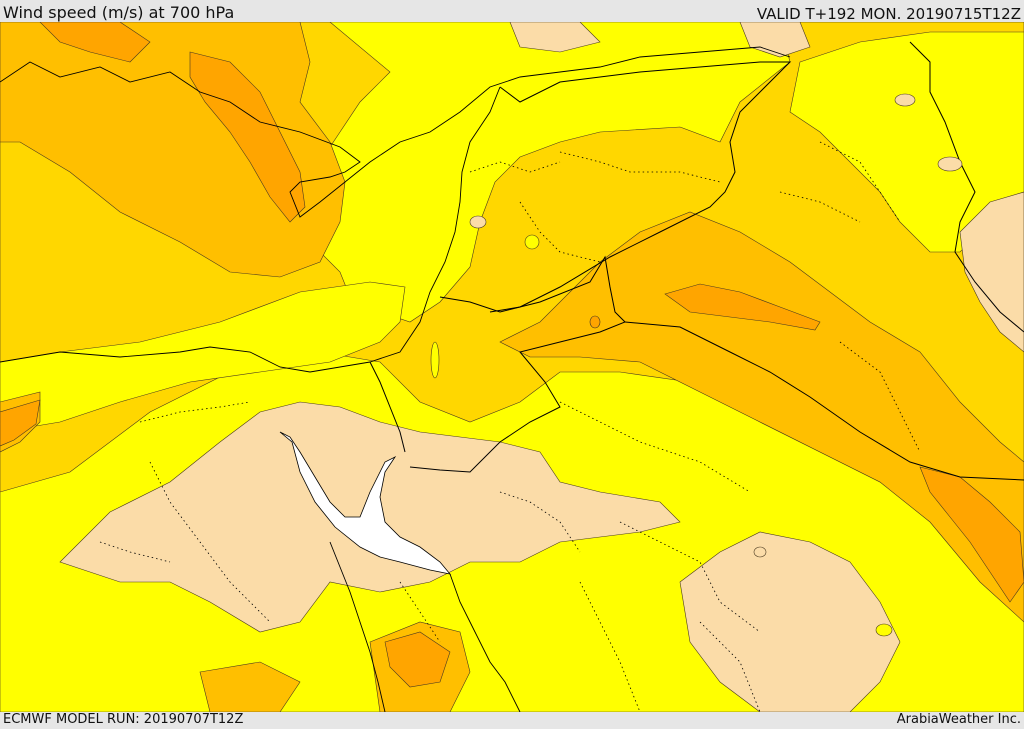 The image size is (1024, 729). Describe the element at coordinates (365, 503) in the screenshot. I see `gulf-of-suez` at that location.